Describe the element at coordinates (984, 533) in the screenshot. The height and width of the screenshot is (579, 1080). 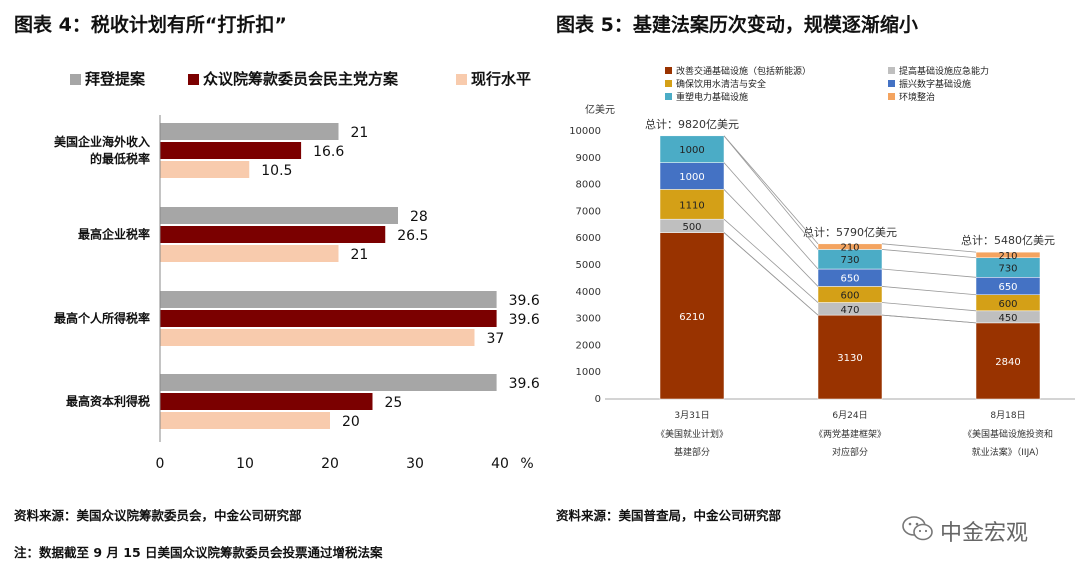
I see `brand-name: 中金宏观` at that location.